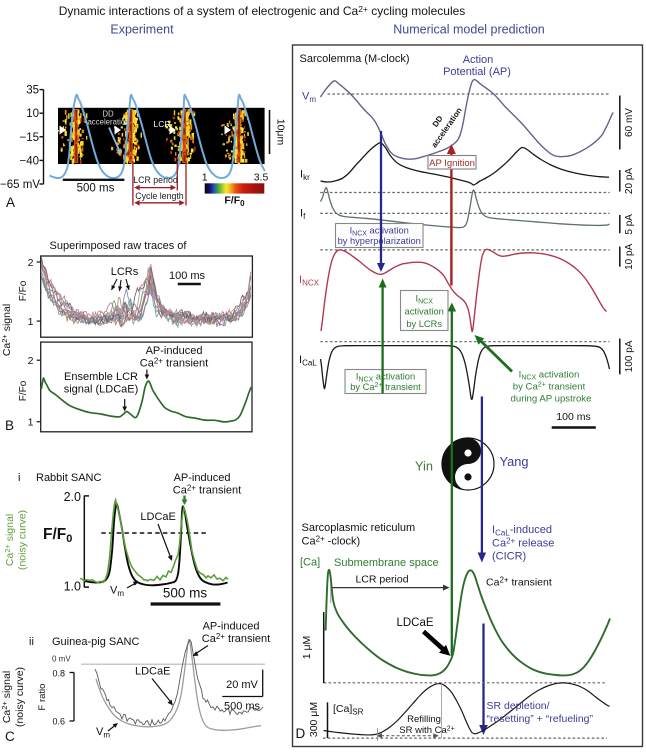 The width and height of the screenshot is (646, 755). Describe the element at coordinates (629, 356) in the screenshot. I see `svg-text: 100 pA` at that location.